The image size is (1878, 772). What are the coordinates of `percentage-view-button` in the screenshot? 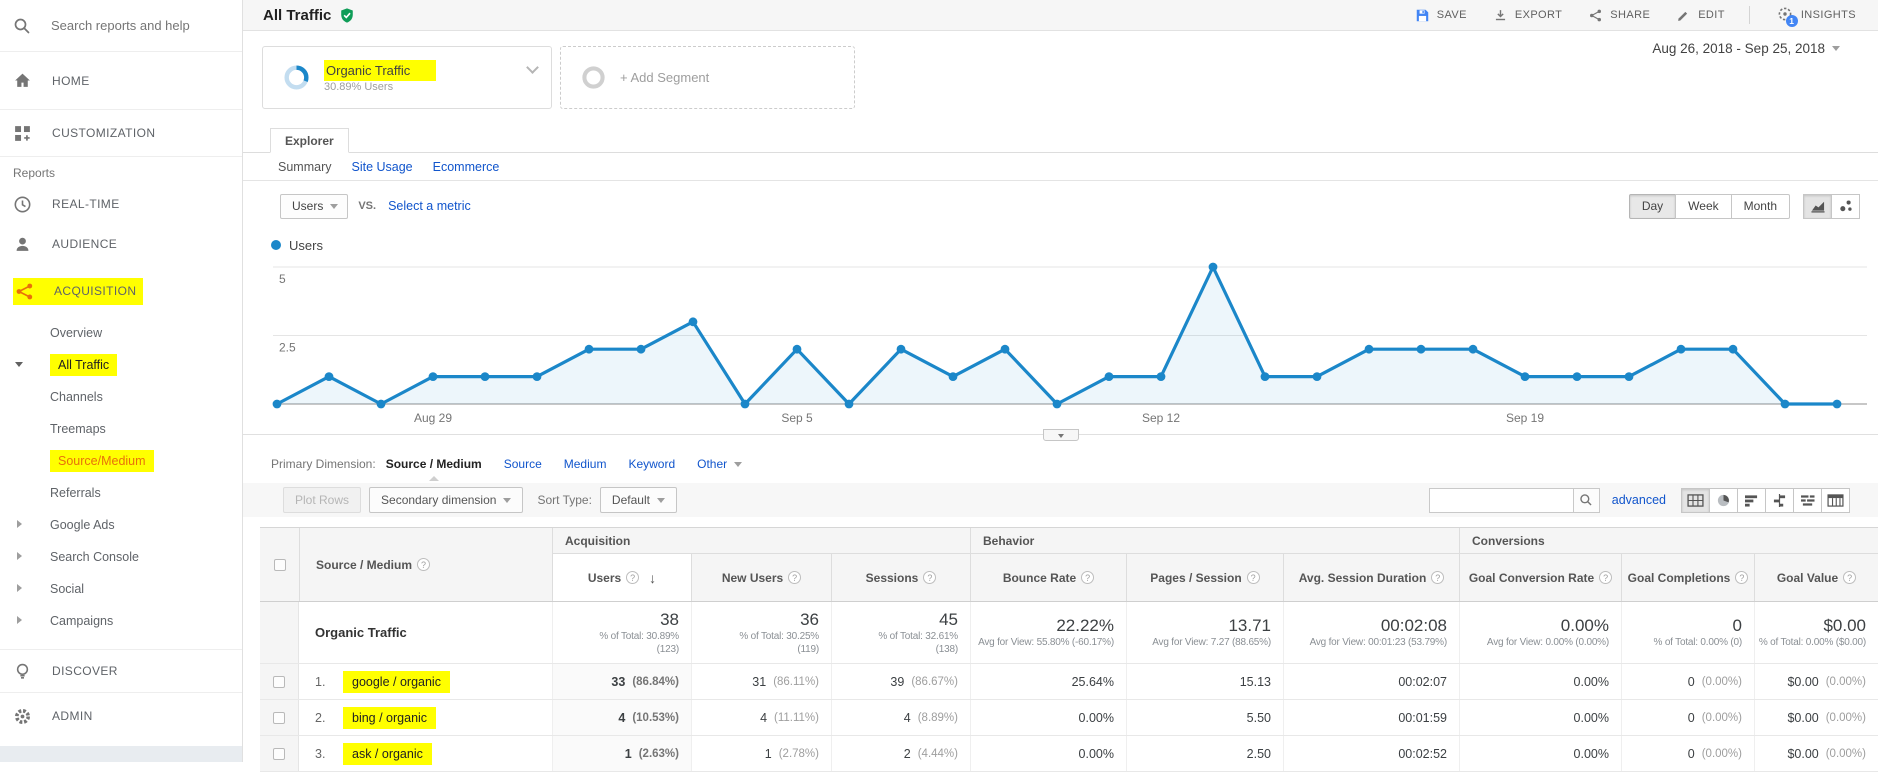 It's located at (1723, 500).